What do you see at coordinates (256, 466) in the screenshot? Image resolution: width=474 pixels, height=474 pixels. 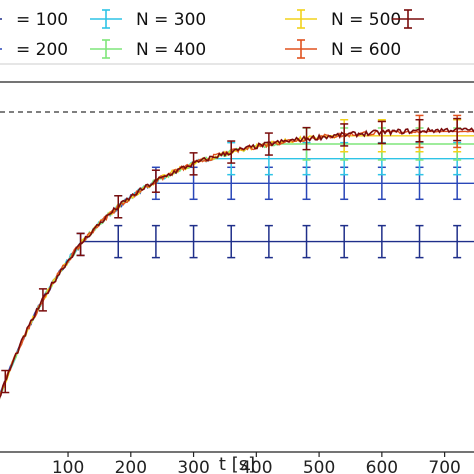 I see `x-tick-label: 400` at bounding box center [256, 466].